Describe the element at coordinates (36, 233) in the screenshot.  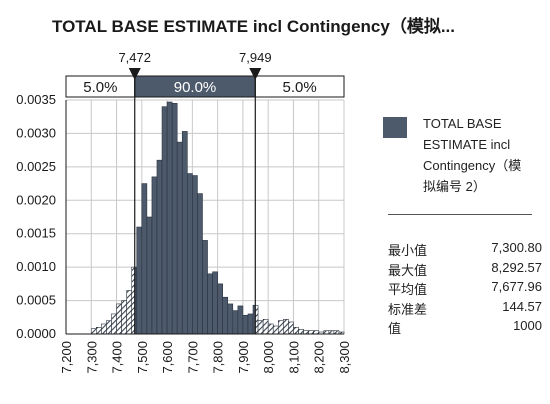
I see `y-tick-label: 0.0015` at that location.